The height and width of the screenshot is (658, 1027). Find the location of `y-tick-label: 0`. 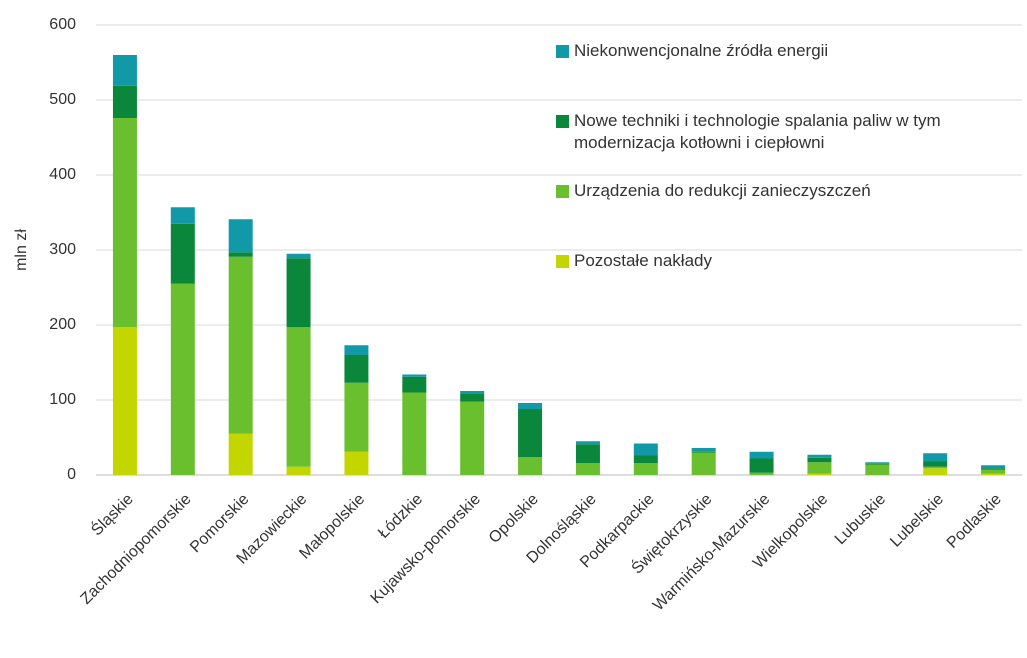

y-tick-label: 0 is located at coordinates (71, 474).